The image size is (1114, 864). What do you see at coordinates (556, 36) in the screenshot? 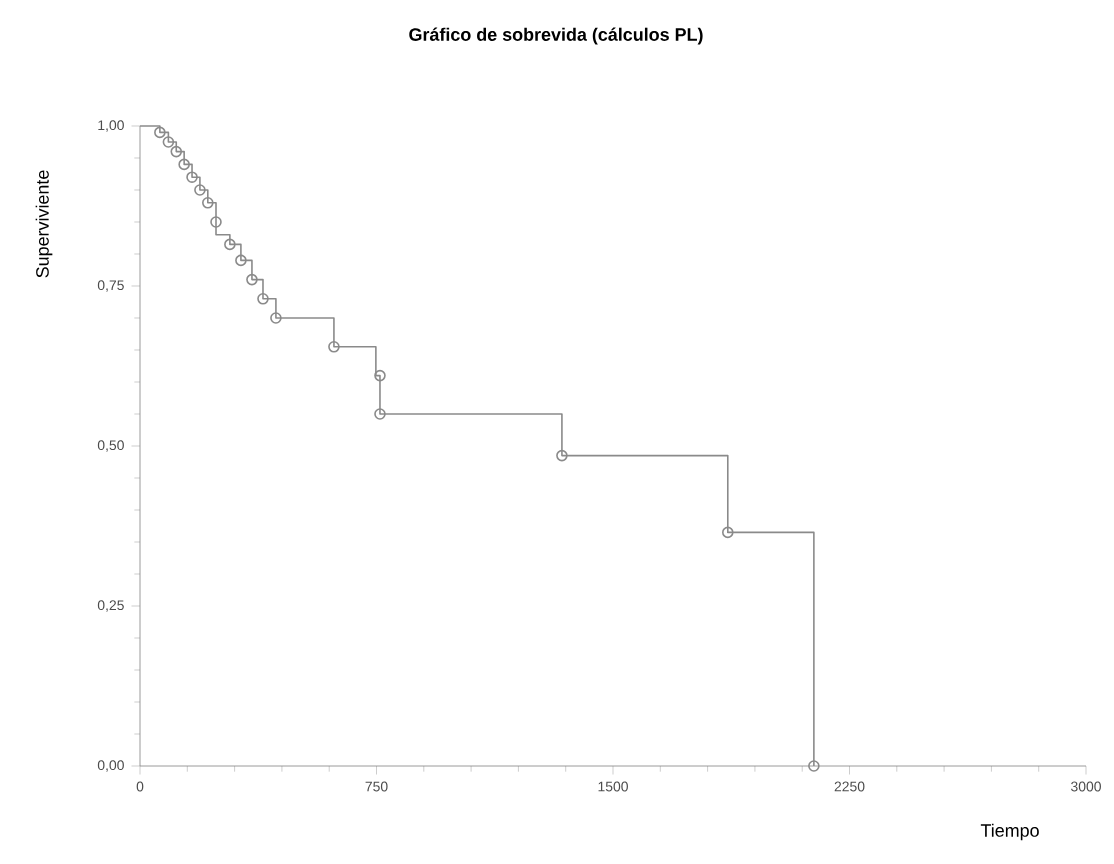
I see `chart-title: Gráfico de sobrevida (cálculos PL)` at bounding box center [556, 36].